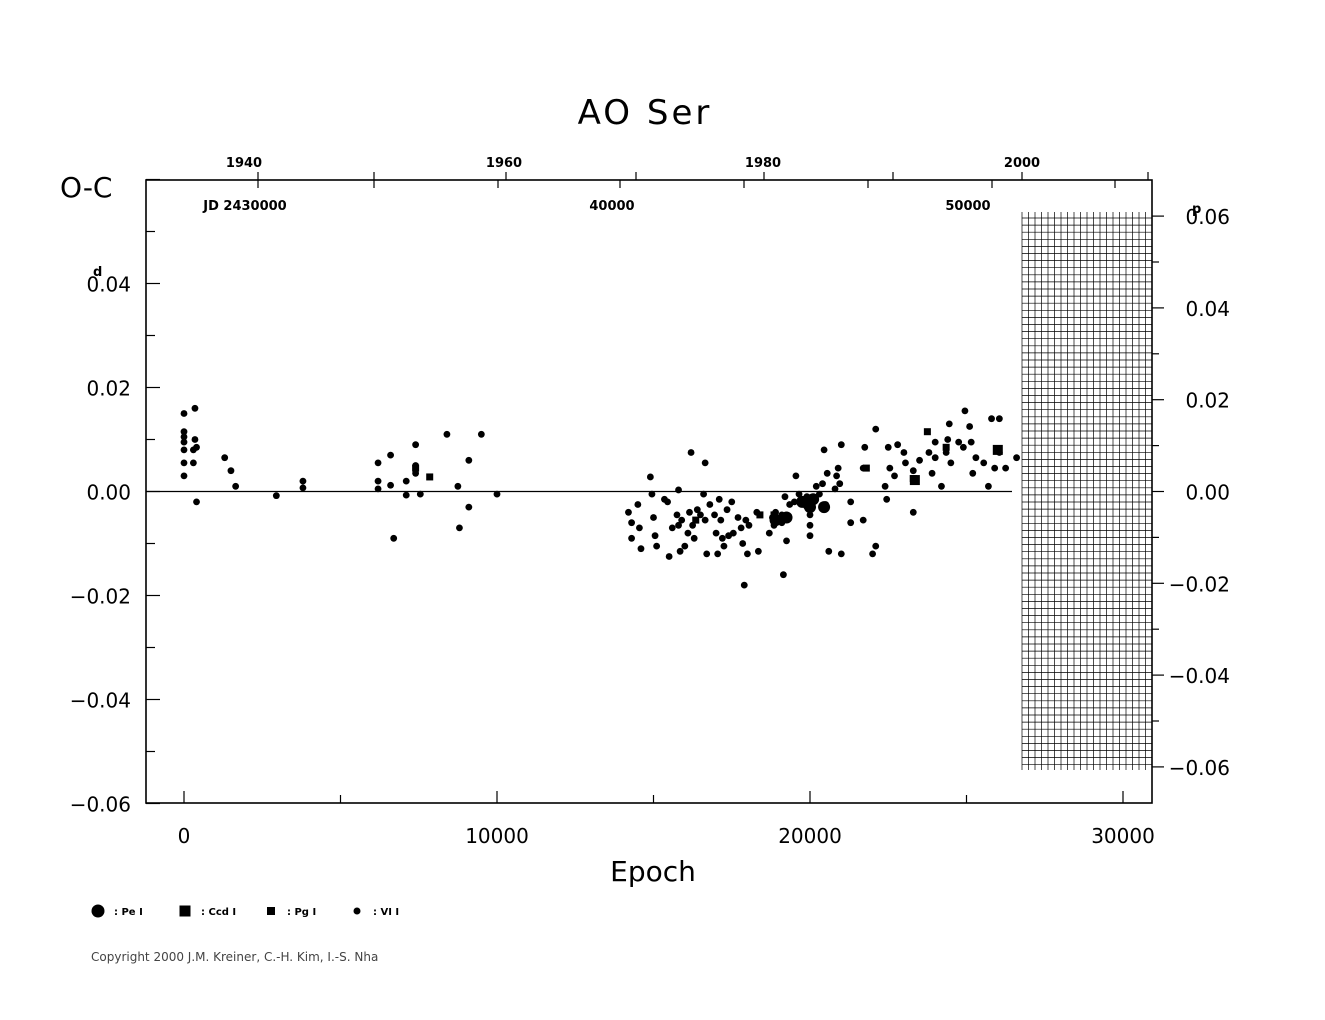 Image resolution: width=1325 pixels, height=1020 pixels. Describe the element at coordinates (301, 912) in the screenshot. I see `legend-label: : Pg I` at that location.